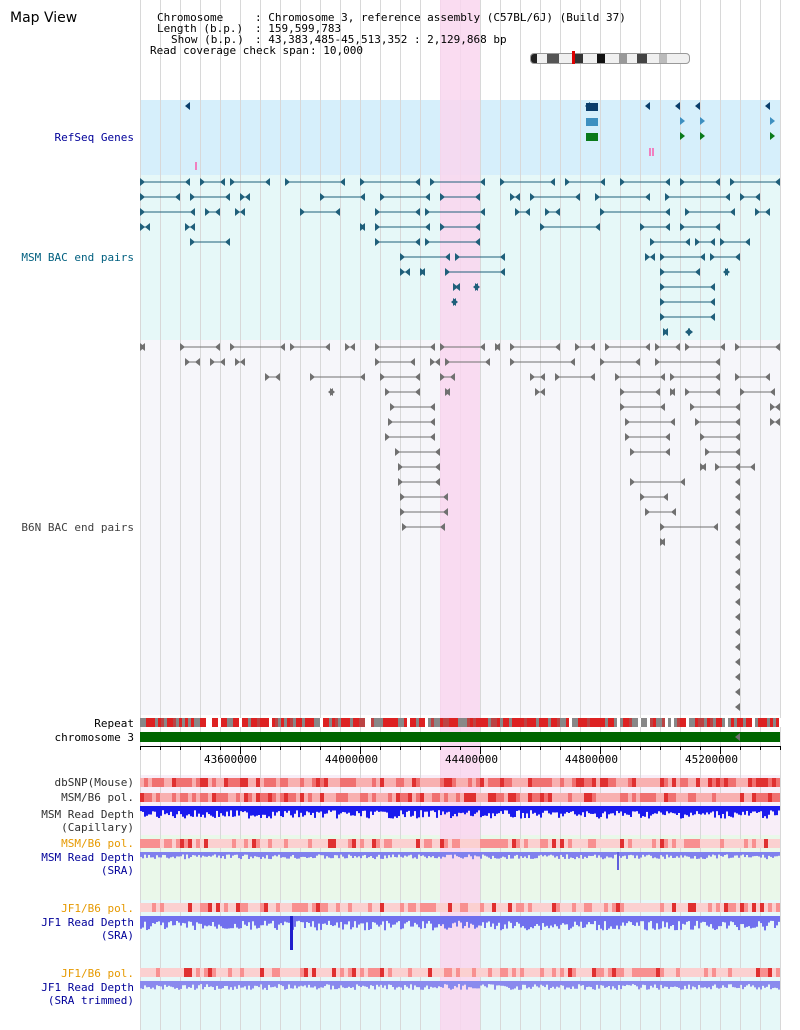 This screenshot has width=800, height=1030. What do you see at coordinates (737, 617) in the screenshot?
I see `b6n-bac-end` at bounding box center [737, 617].